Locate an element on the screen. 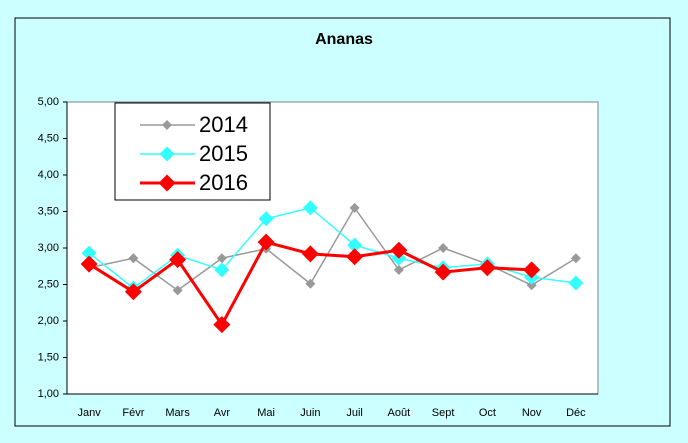 The width and height of the screenshot is (688, 443). y-tick-label: 2,50 is located at coordinates (48, 284).